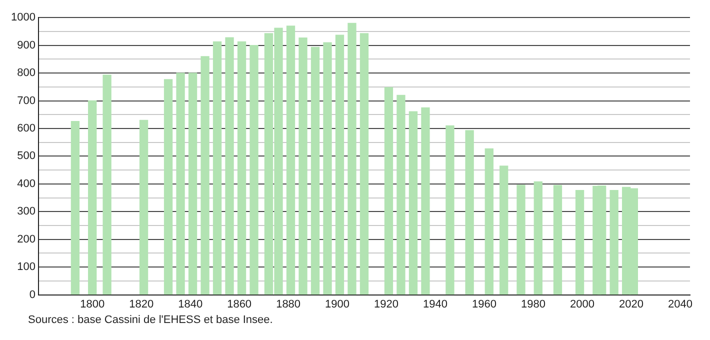 This screenshot has height=340, width=710. Describe the element at coordinates (582, 304) in the screenshot. I see `x-tick-label: 2000` at that location.